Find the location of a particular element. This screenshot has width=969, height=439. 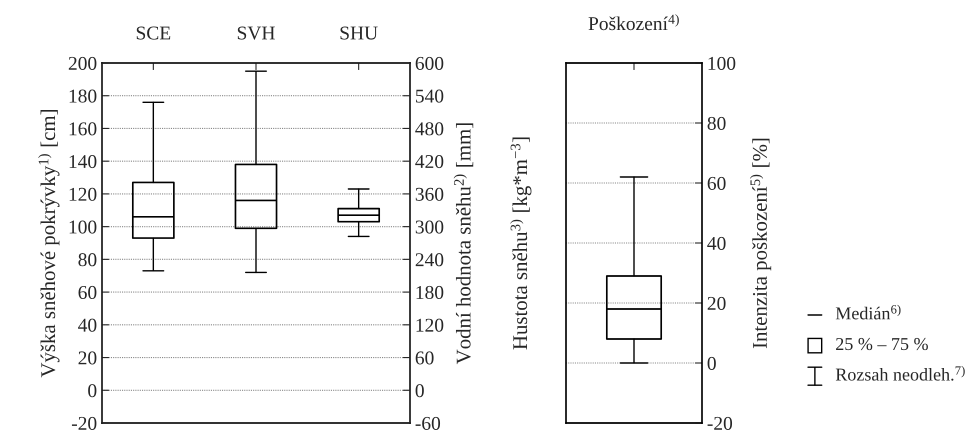

y2-tick-label: 540 is located at coordinates (430, 96).